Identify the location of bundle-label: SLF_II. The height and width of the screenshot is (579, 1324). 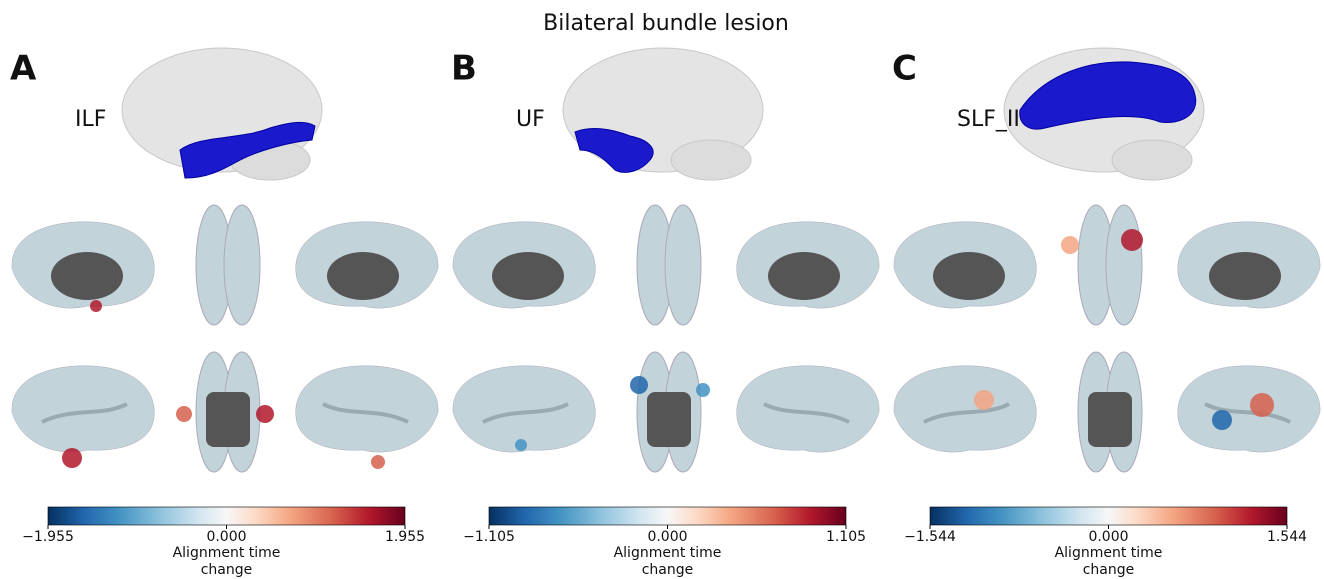
(988, 119).